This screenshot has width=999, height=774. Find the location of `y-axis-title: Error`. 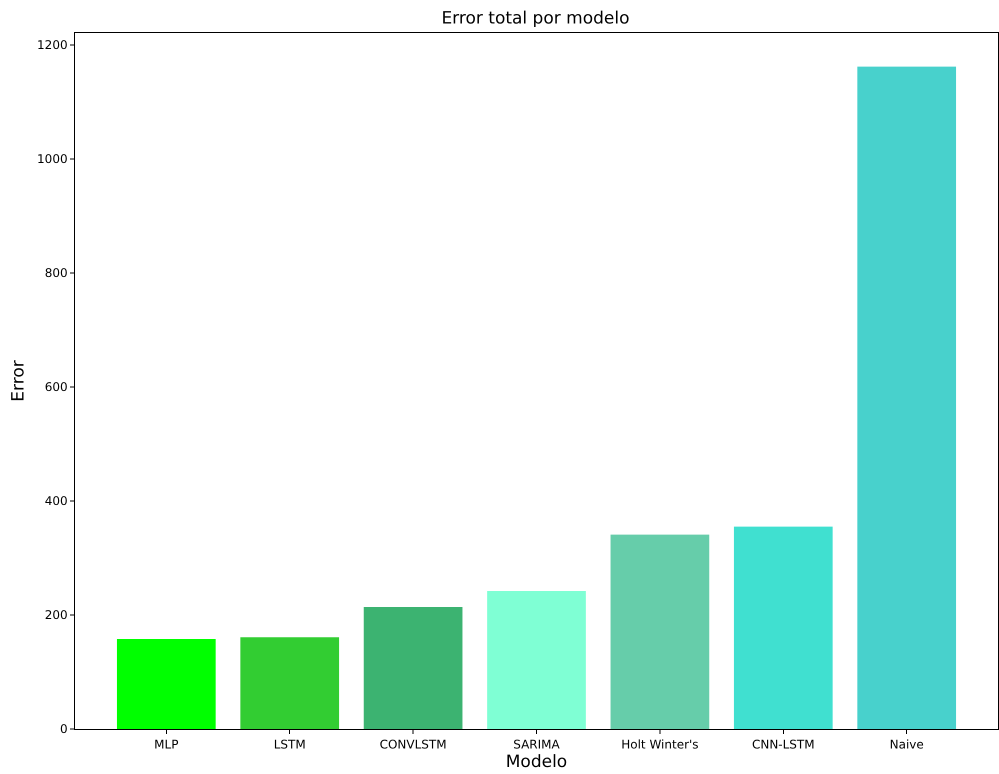

y-axis-title: Error is located at coordinates (18, 381).